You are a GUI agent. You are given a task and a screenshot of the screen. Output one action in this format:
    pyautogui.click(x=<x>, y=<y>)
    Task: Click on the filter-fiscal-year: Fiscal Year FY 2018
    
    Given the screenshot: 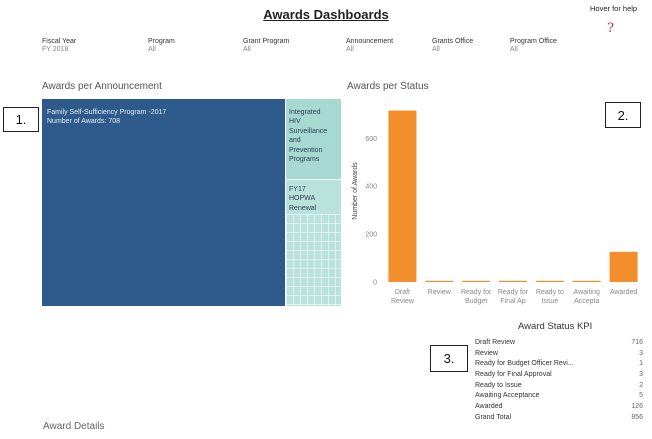 What is the action you would take?
    pyautogui.click(x=59, y=45)
    